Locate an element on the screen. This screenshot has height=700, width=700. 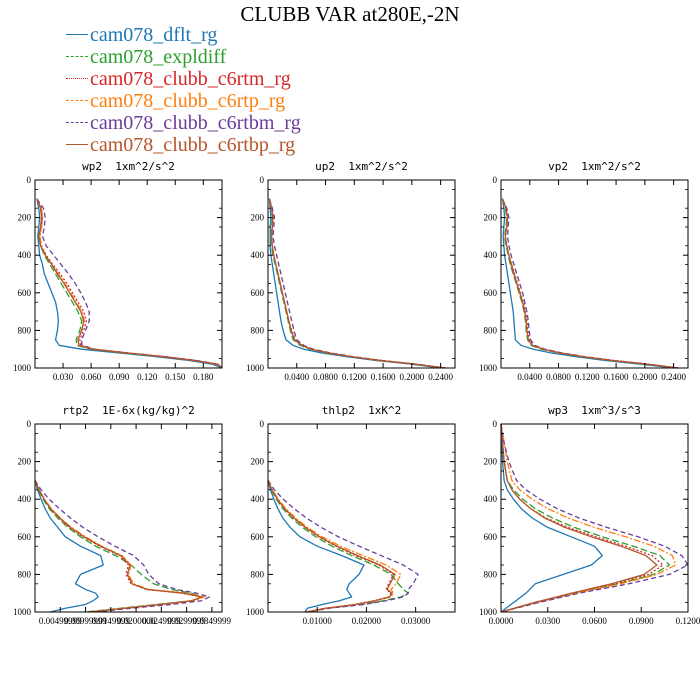
x-tick-label: 0.0900 is located at coordinates (641, 621).